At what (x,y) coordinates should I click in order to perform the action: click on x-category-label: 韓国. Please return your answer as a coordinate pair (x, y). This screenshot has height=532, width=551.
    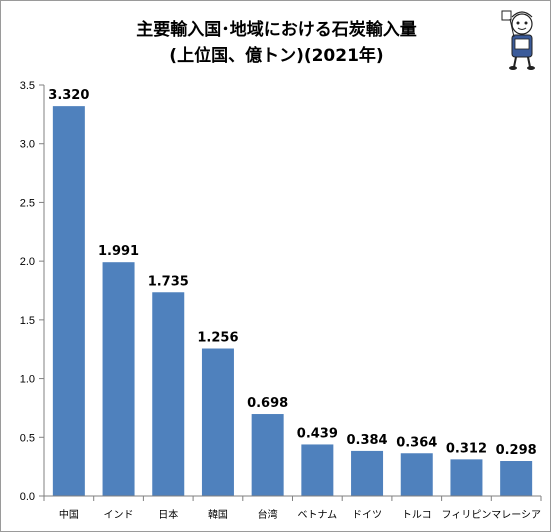
    Looking at the image, I should click on (218, 515).